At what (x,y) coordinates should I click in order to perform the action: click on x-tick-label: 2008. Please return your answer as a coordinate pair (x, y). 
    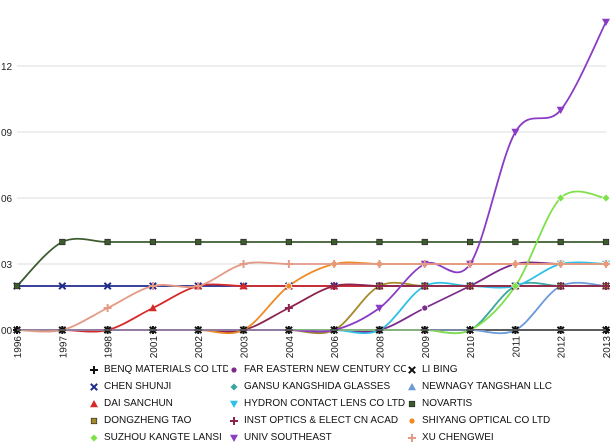
    Looking at the image, I should click on (380, 347).